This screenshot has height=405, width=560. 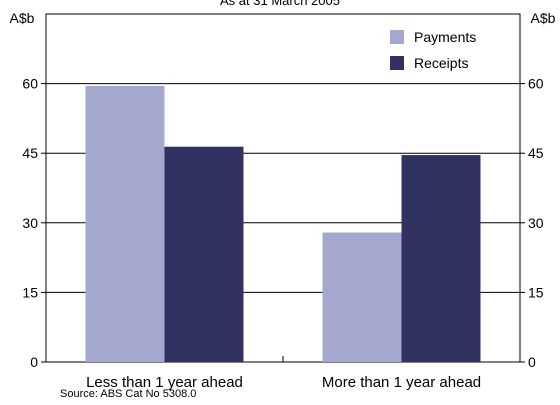 I want to click on x-tick-label: More than 1 year ahead, so click(x=401, y=382).